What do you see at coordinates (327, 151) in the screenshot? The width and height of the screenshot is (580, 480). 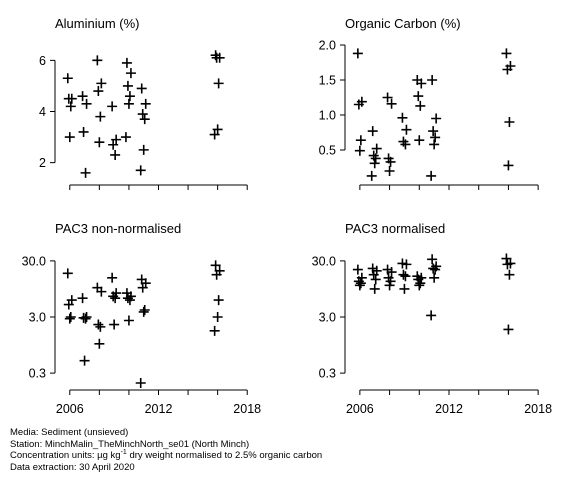 I see `y-tick-label: 0.5` at bounding box center [327, 151].